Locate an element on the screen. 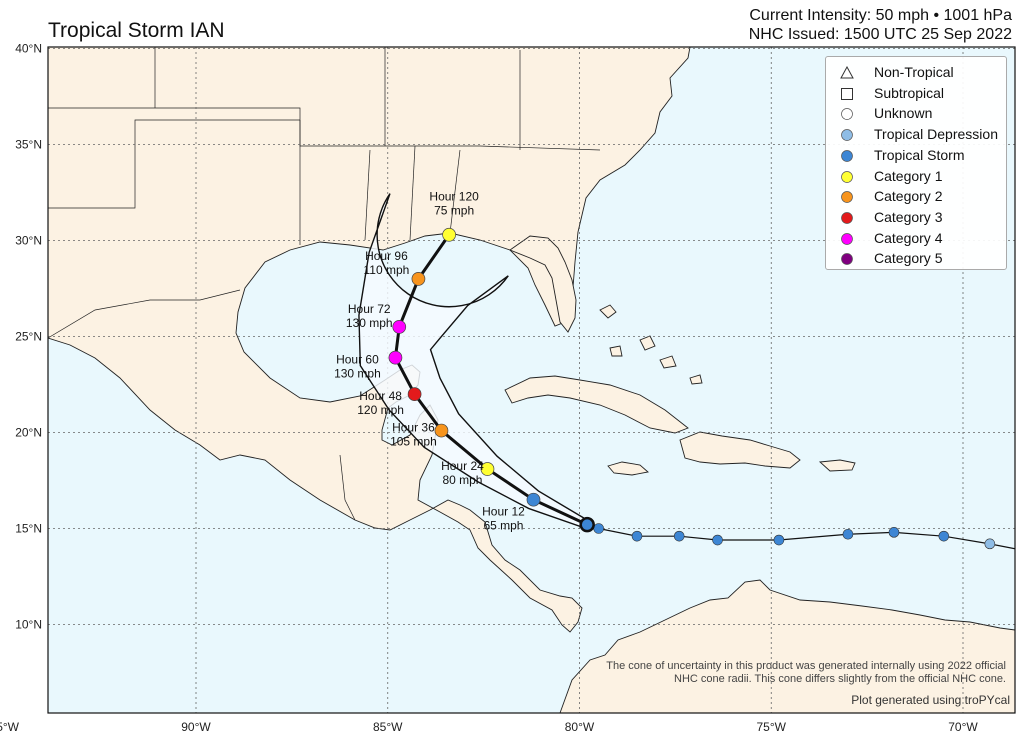 Image resolution: width=1024 pixels, height=742 pixels. legend-item: Category 5 is located at coordinates (916, 259).